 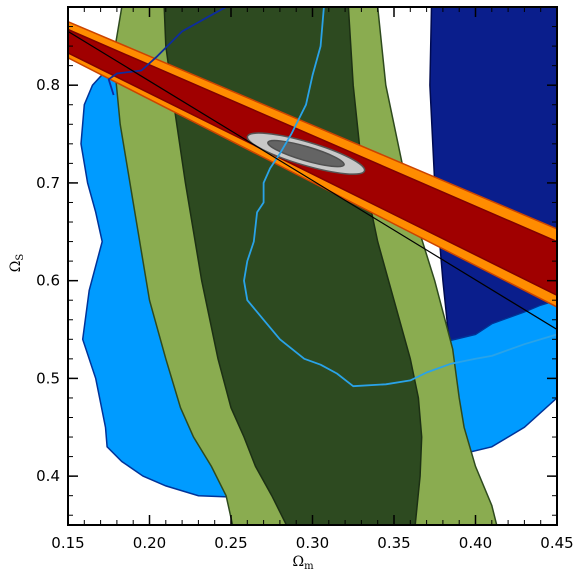 I want to click on y-tick-label: 0.4, so click(x=48, y=476).